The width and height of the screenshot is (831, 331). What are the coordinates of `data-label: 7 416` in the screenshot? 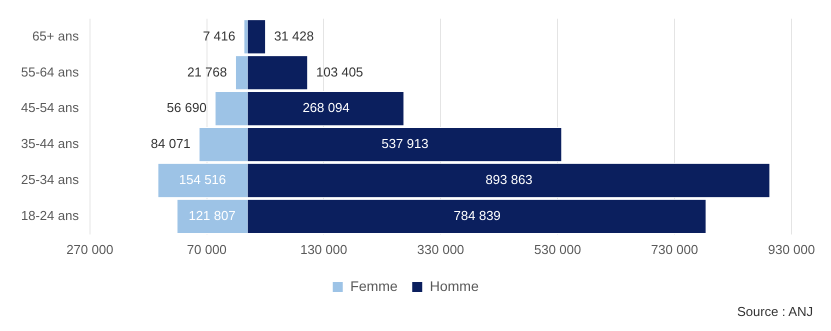 It's located at (219, 36).